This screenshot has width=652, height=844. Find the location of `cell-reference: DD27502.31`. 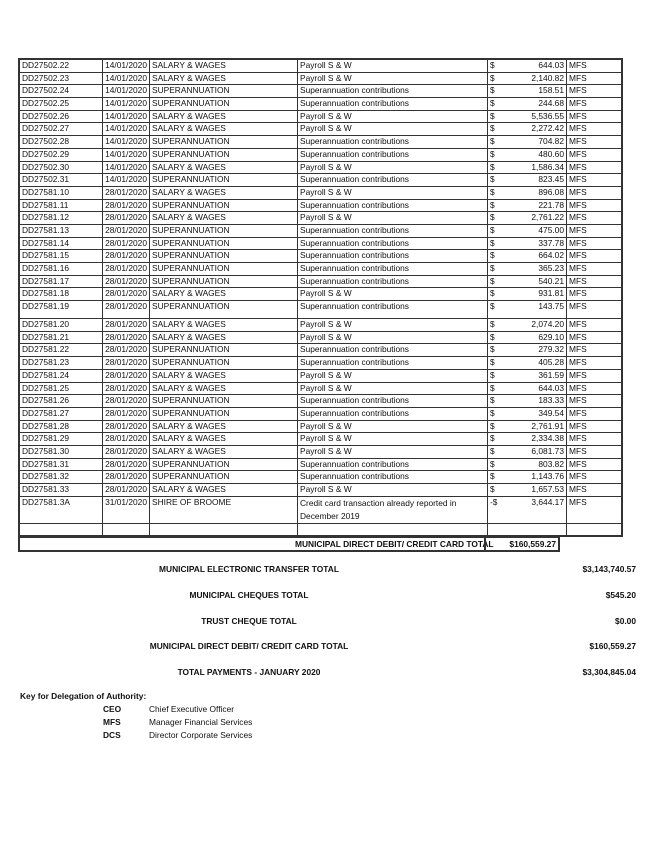

cell-reference: DD27502.31 is located at coordinates (60, 180).